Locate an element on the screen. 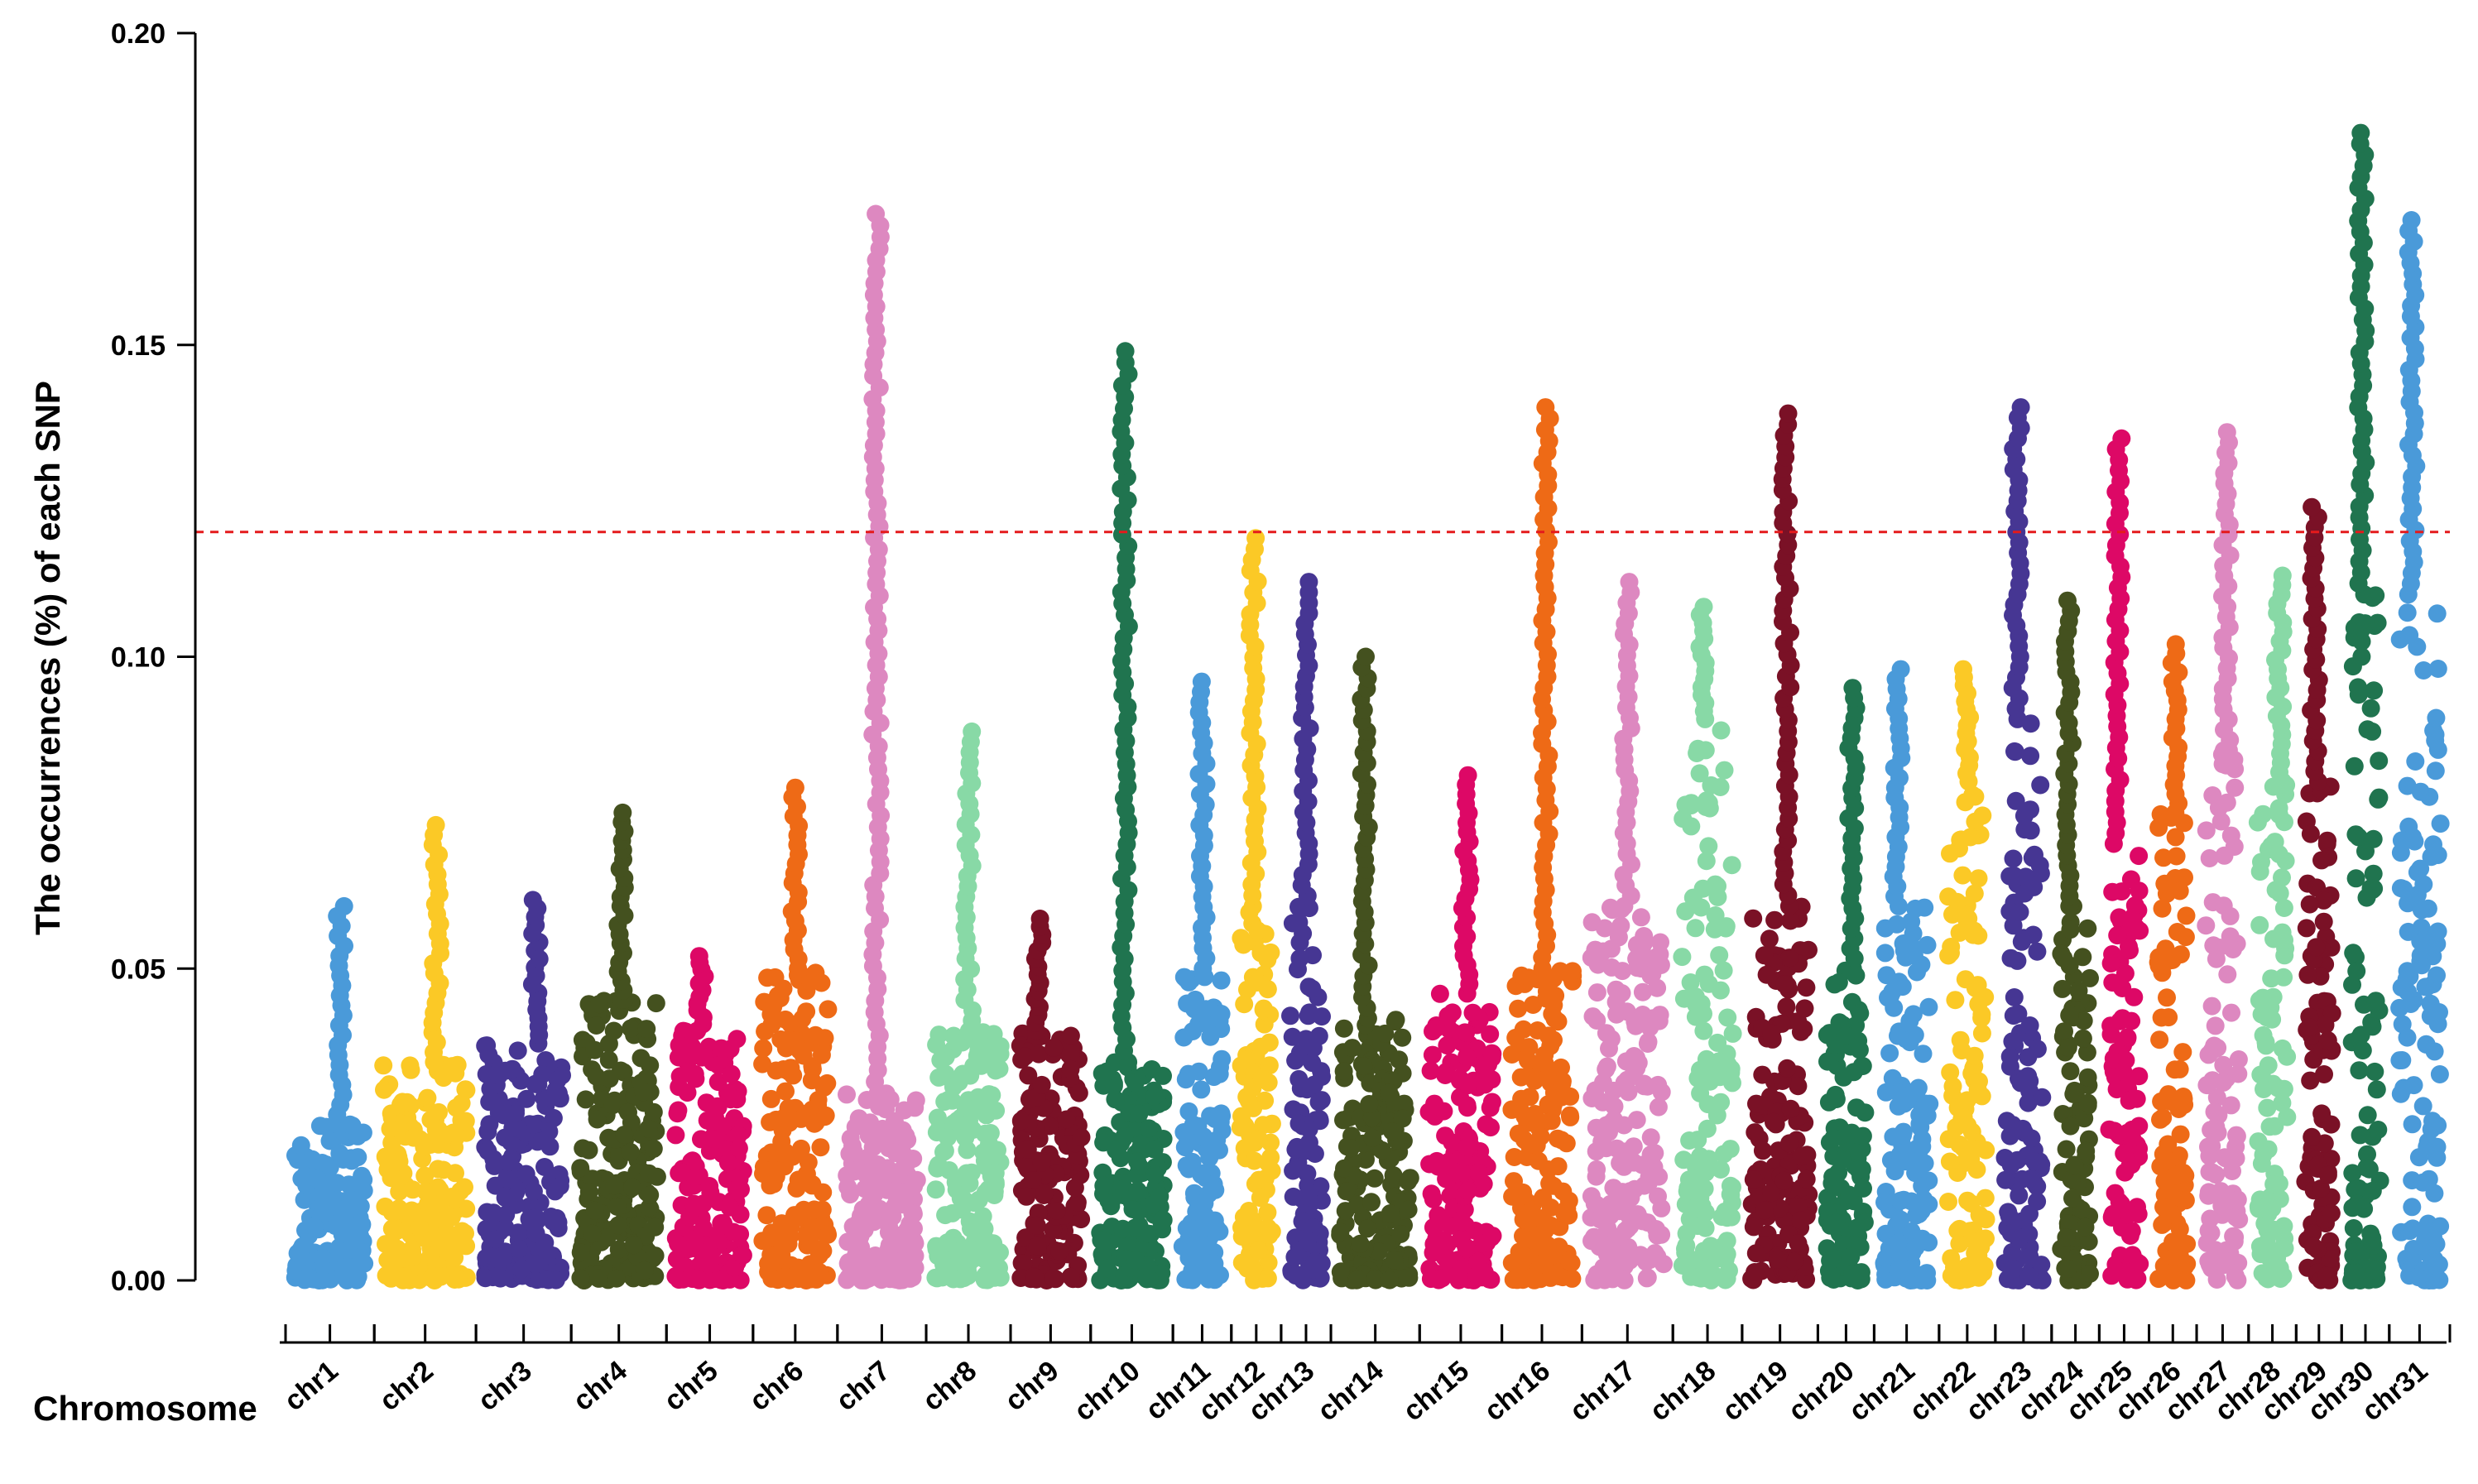  series-chr22 is located at coordinates (1967, 974).